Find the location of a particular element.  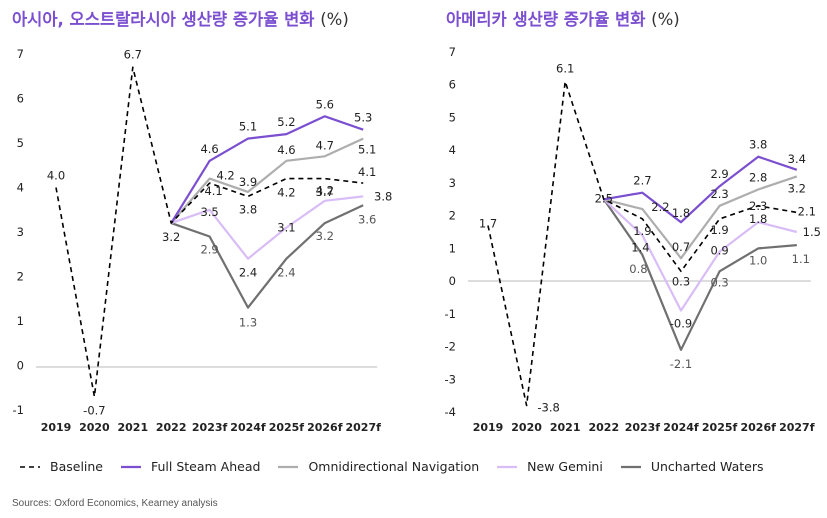

y-tick-label: 7 is located at coordinates (452, 52).